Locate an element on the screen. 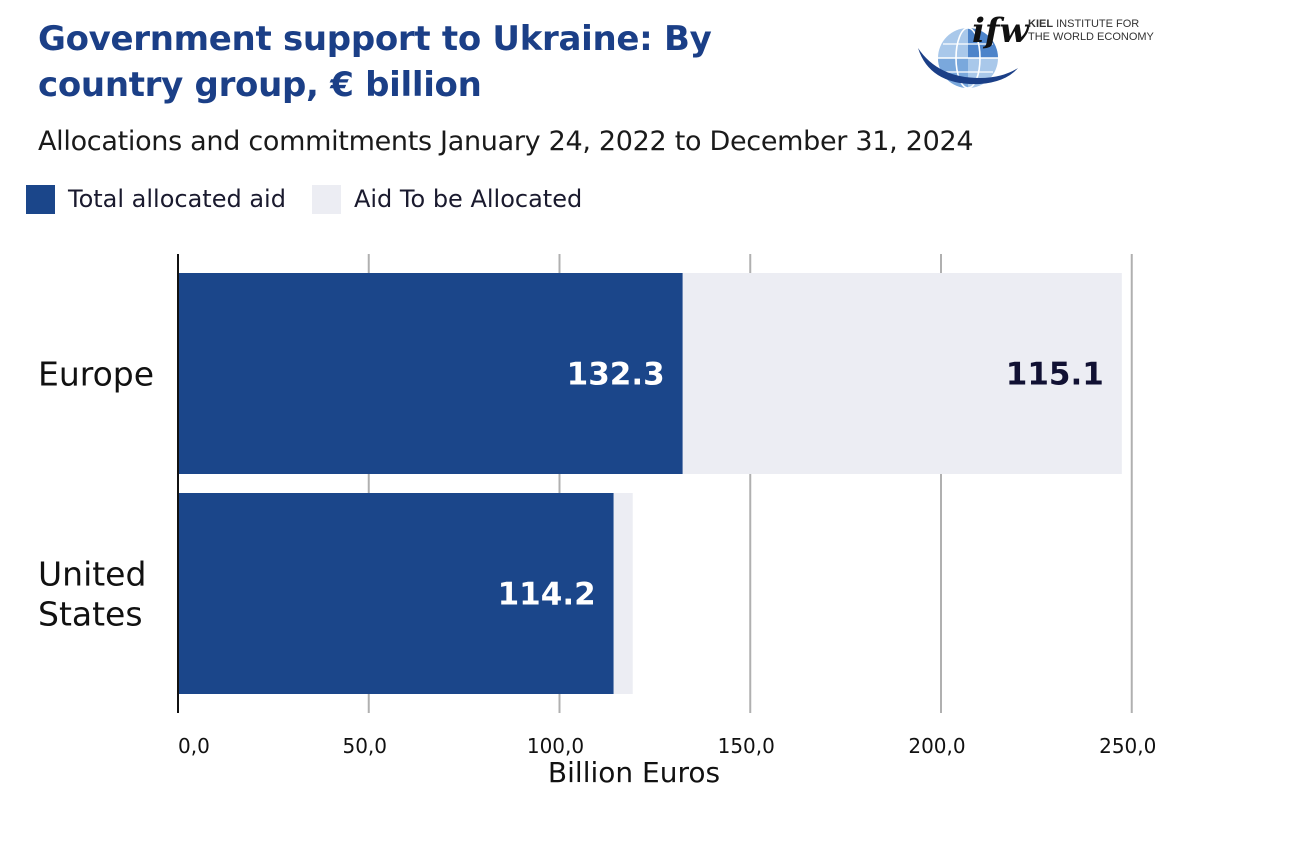  legend-swatch-to-be-allocated is located at coordinates (326, 199).